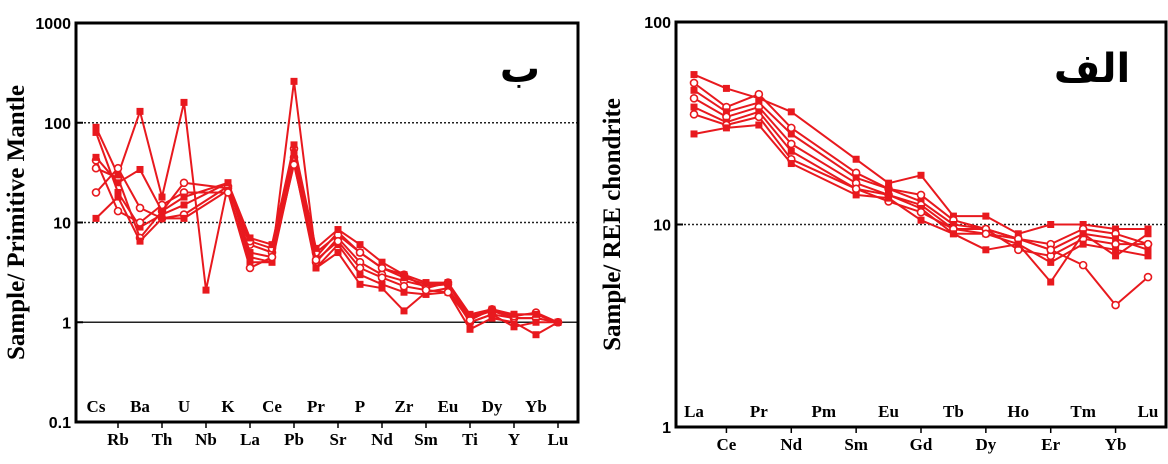 The width and height of the screenshot is (1168, 464). I want to click on x-category-label: Ho, so click(1018, 411).